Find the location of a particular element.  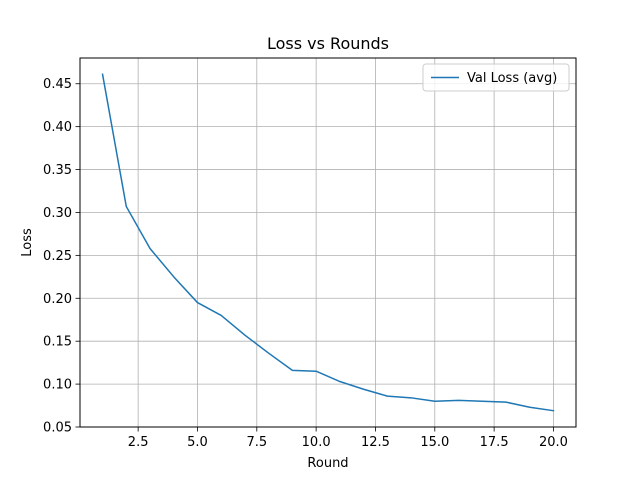

x-tick-label: 20.0 is located at coordinates (553, 442).